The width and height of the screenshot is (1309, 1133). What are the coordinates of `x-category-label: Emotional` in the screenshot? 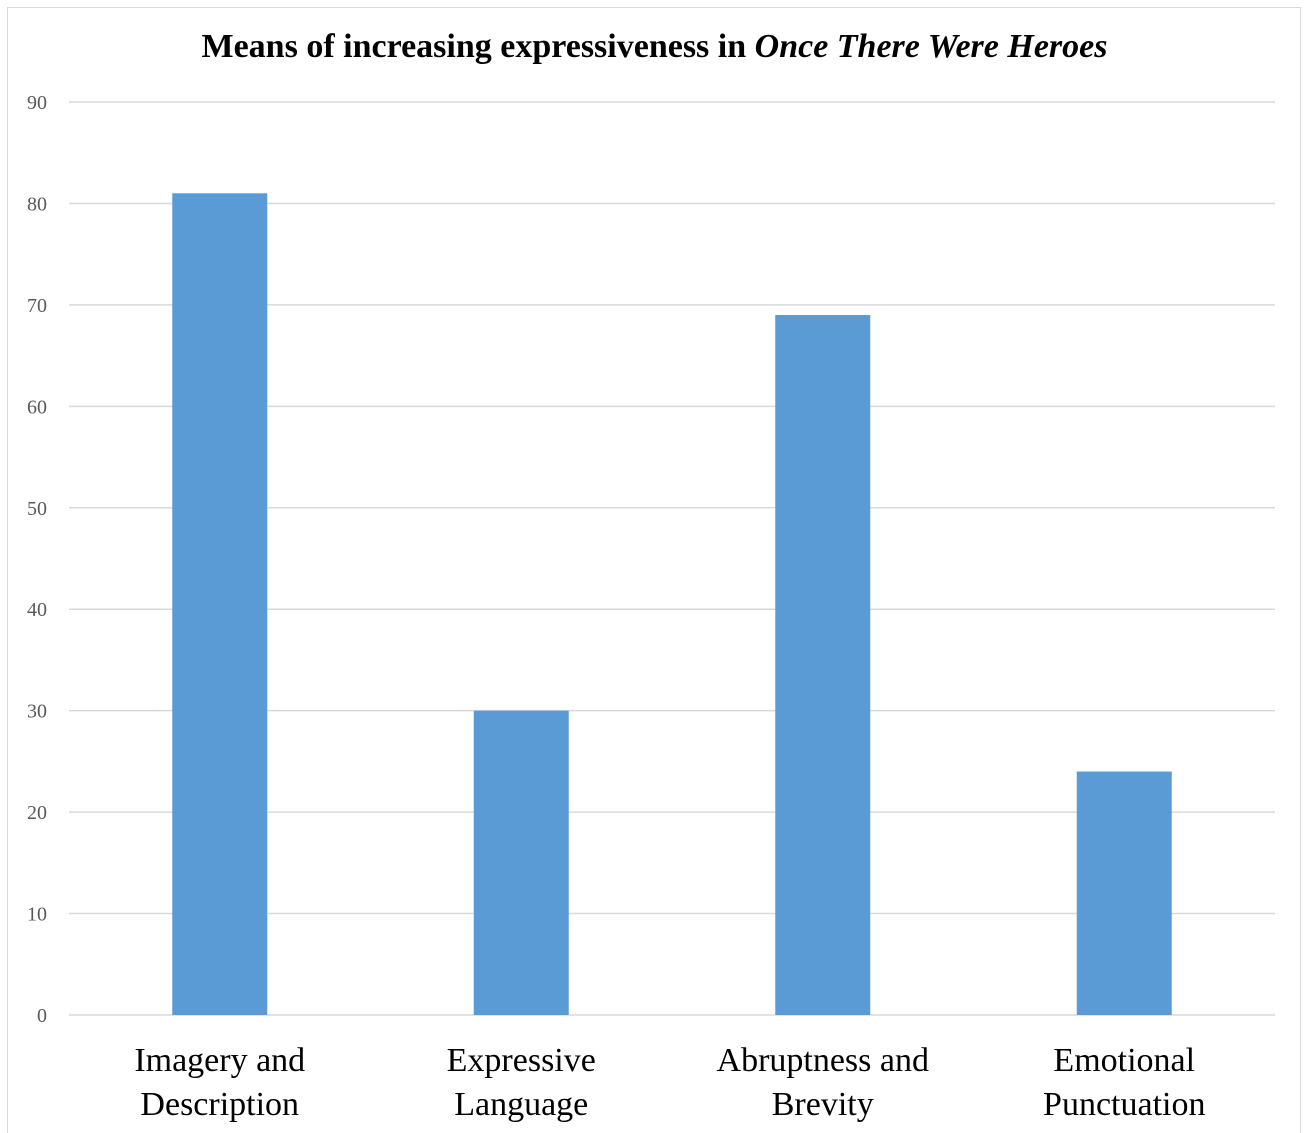 It's located at (1124, 1060).